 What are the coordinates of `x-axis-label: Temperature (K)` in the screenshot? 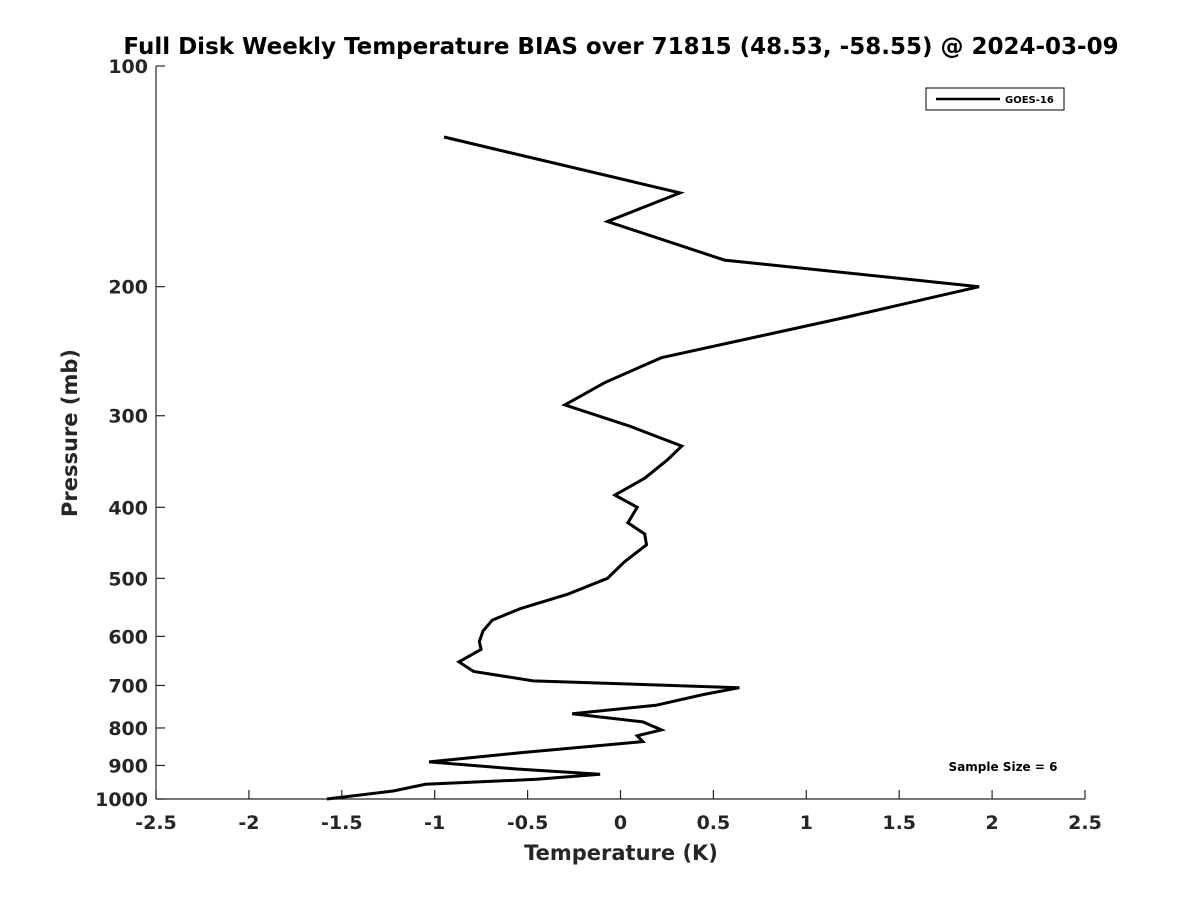 It's located at (621, 853).